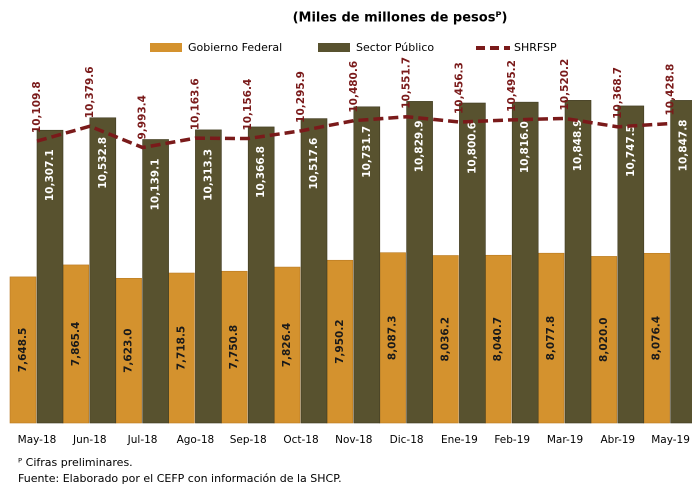 This screenshot has height=485, width=692. What do you see at coordinates (37, 440) in the screenshot?
I see `x-tick-label: May-18` at bounding box center [37, 440].